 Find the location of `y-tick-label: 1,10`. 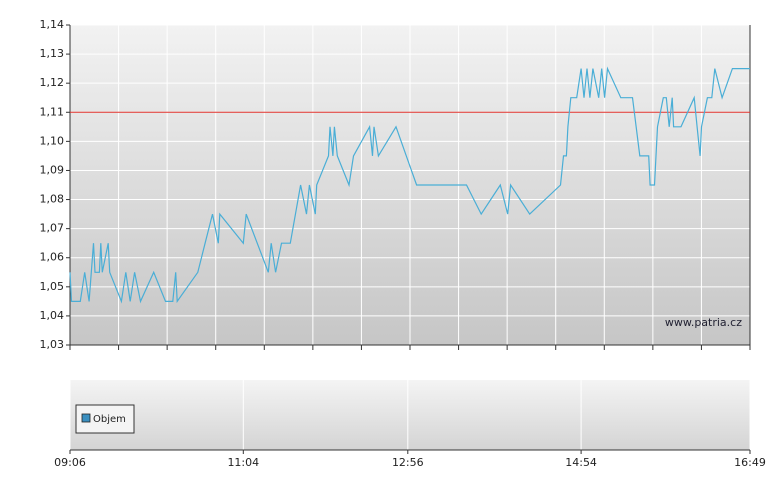

y-tick-label: 1,10 is located at coordinates (52, 140).